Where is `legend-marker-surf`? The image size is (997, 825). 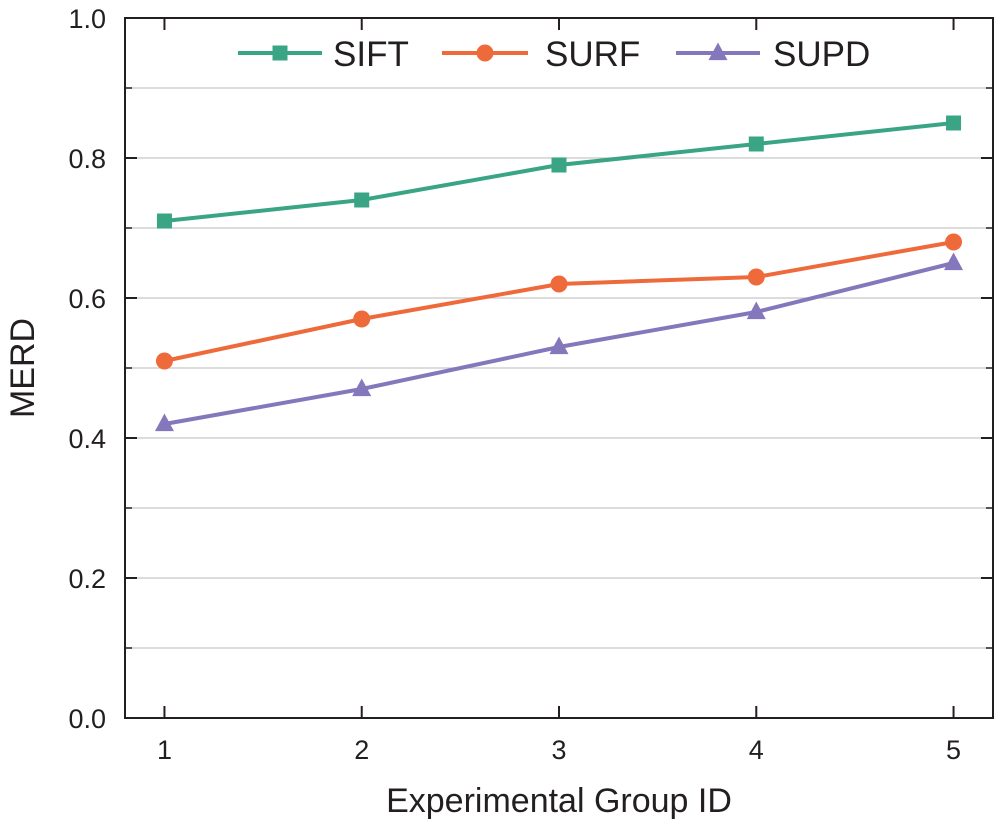 legend-marker-surf is located at coordinates (485, 53).